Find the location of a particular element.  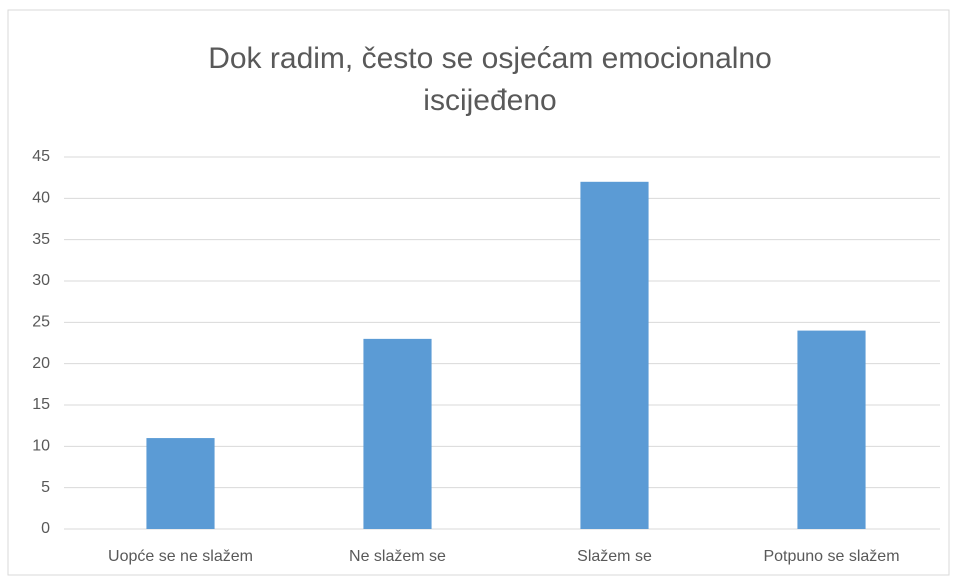

y-tick-label: 0 is located at coordinates (45, 528).